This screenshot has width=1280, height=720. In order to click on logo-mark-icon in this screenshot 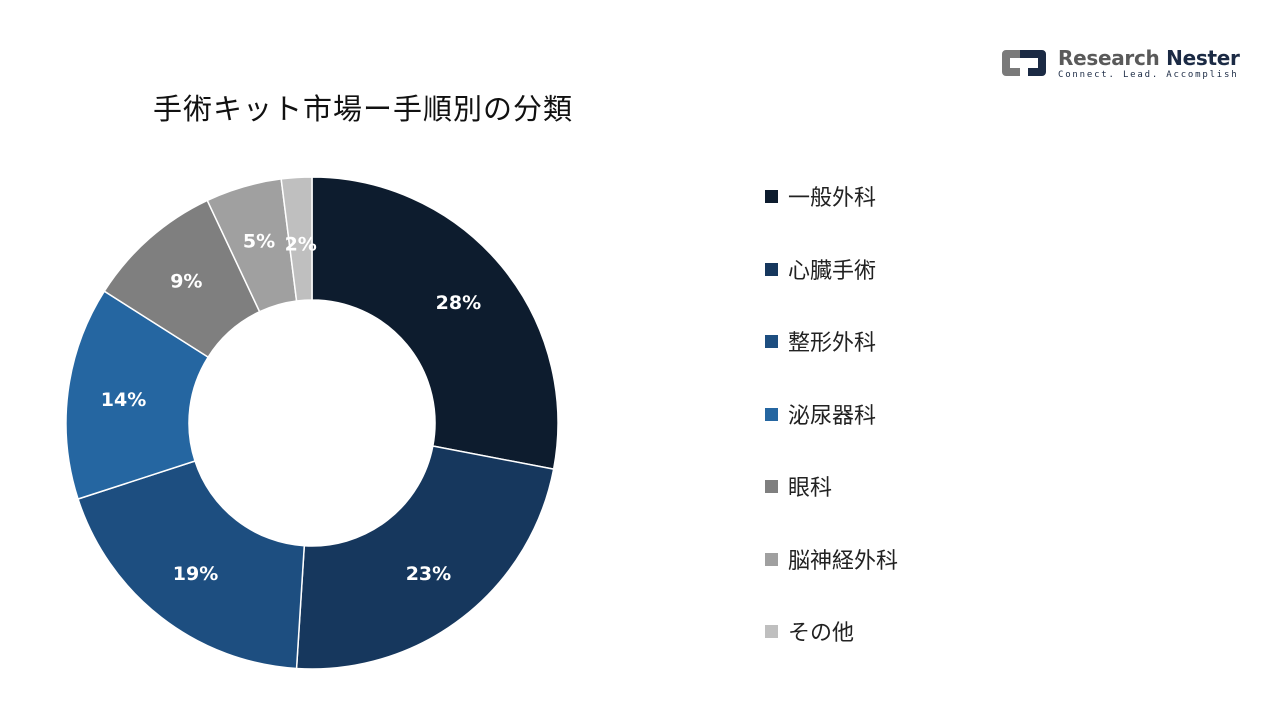, I will do `click(1024, 63)`.